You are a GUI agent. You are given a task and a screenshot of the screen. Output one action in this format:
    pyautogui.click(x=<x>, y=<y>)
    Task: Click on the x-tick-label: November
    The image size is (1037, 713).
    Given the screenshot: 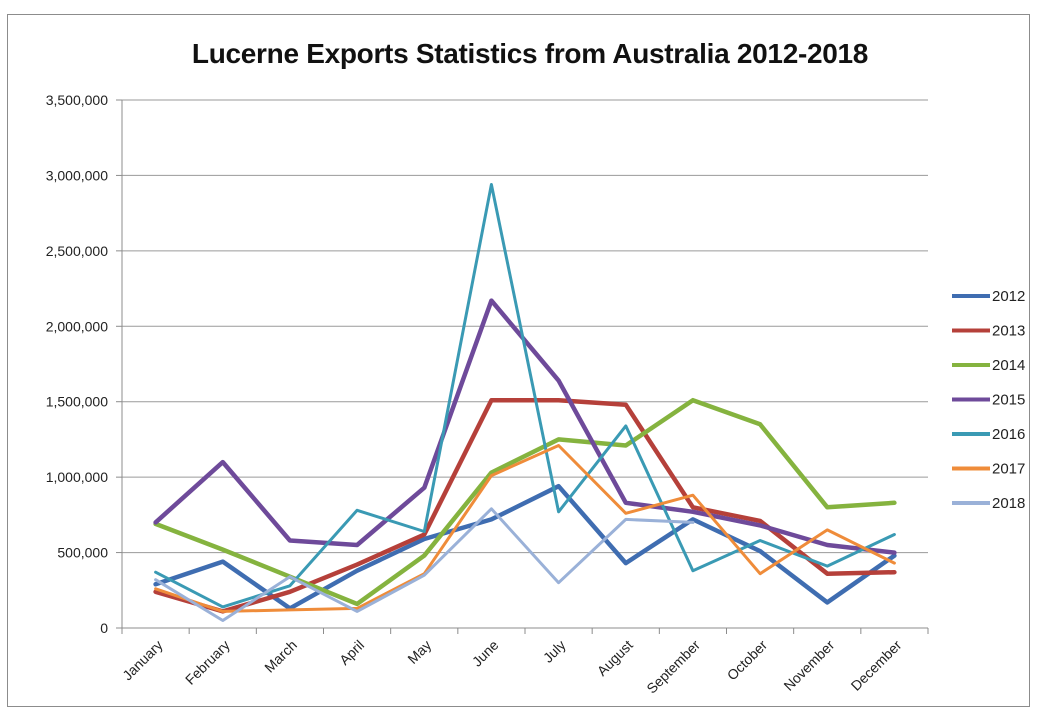 What is the action you would take?
    pyautogui.click(x=808, y=665)
    